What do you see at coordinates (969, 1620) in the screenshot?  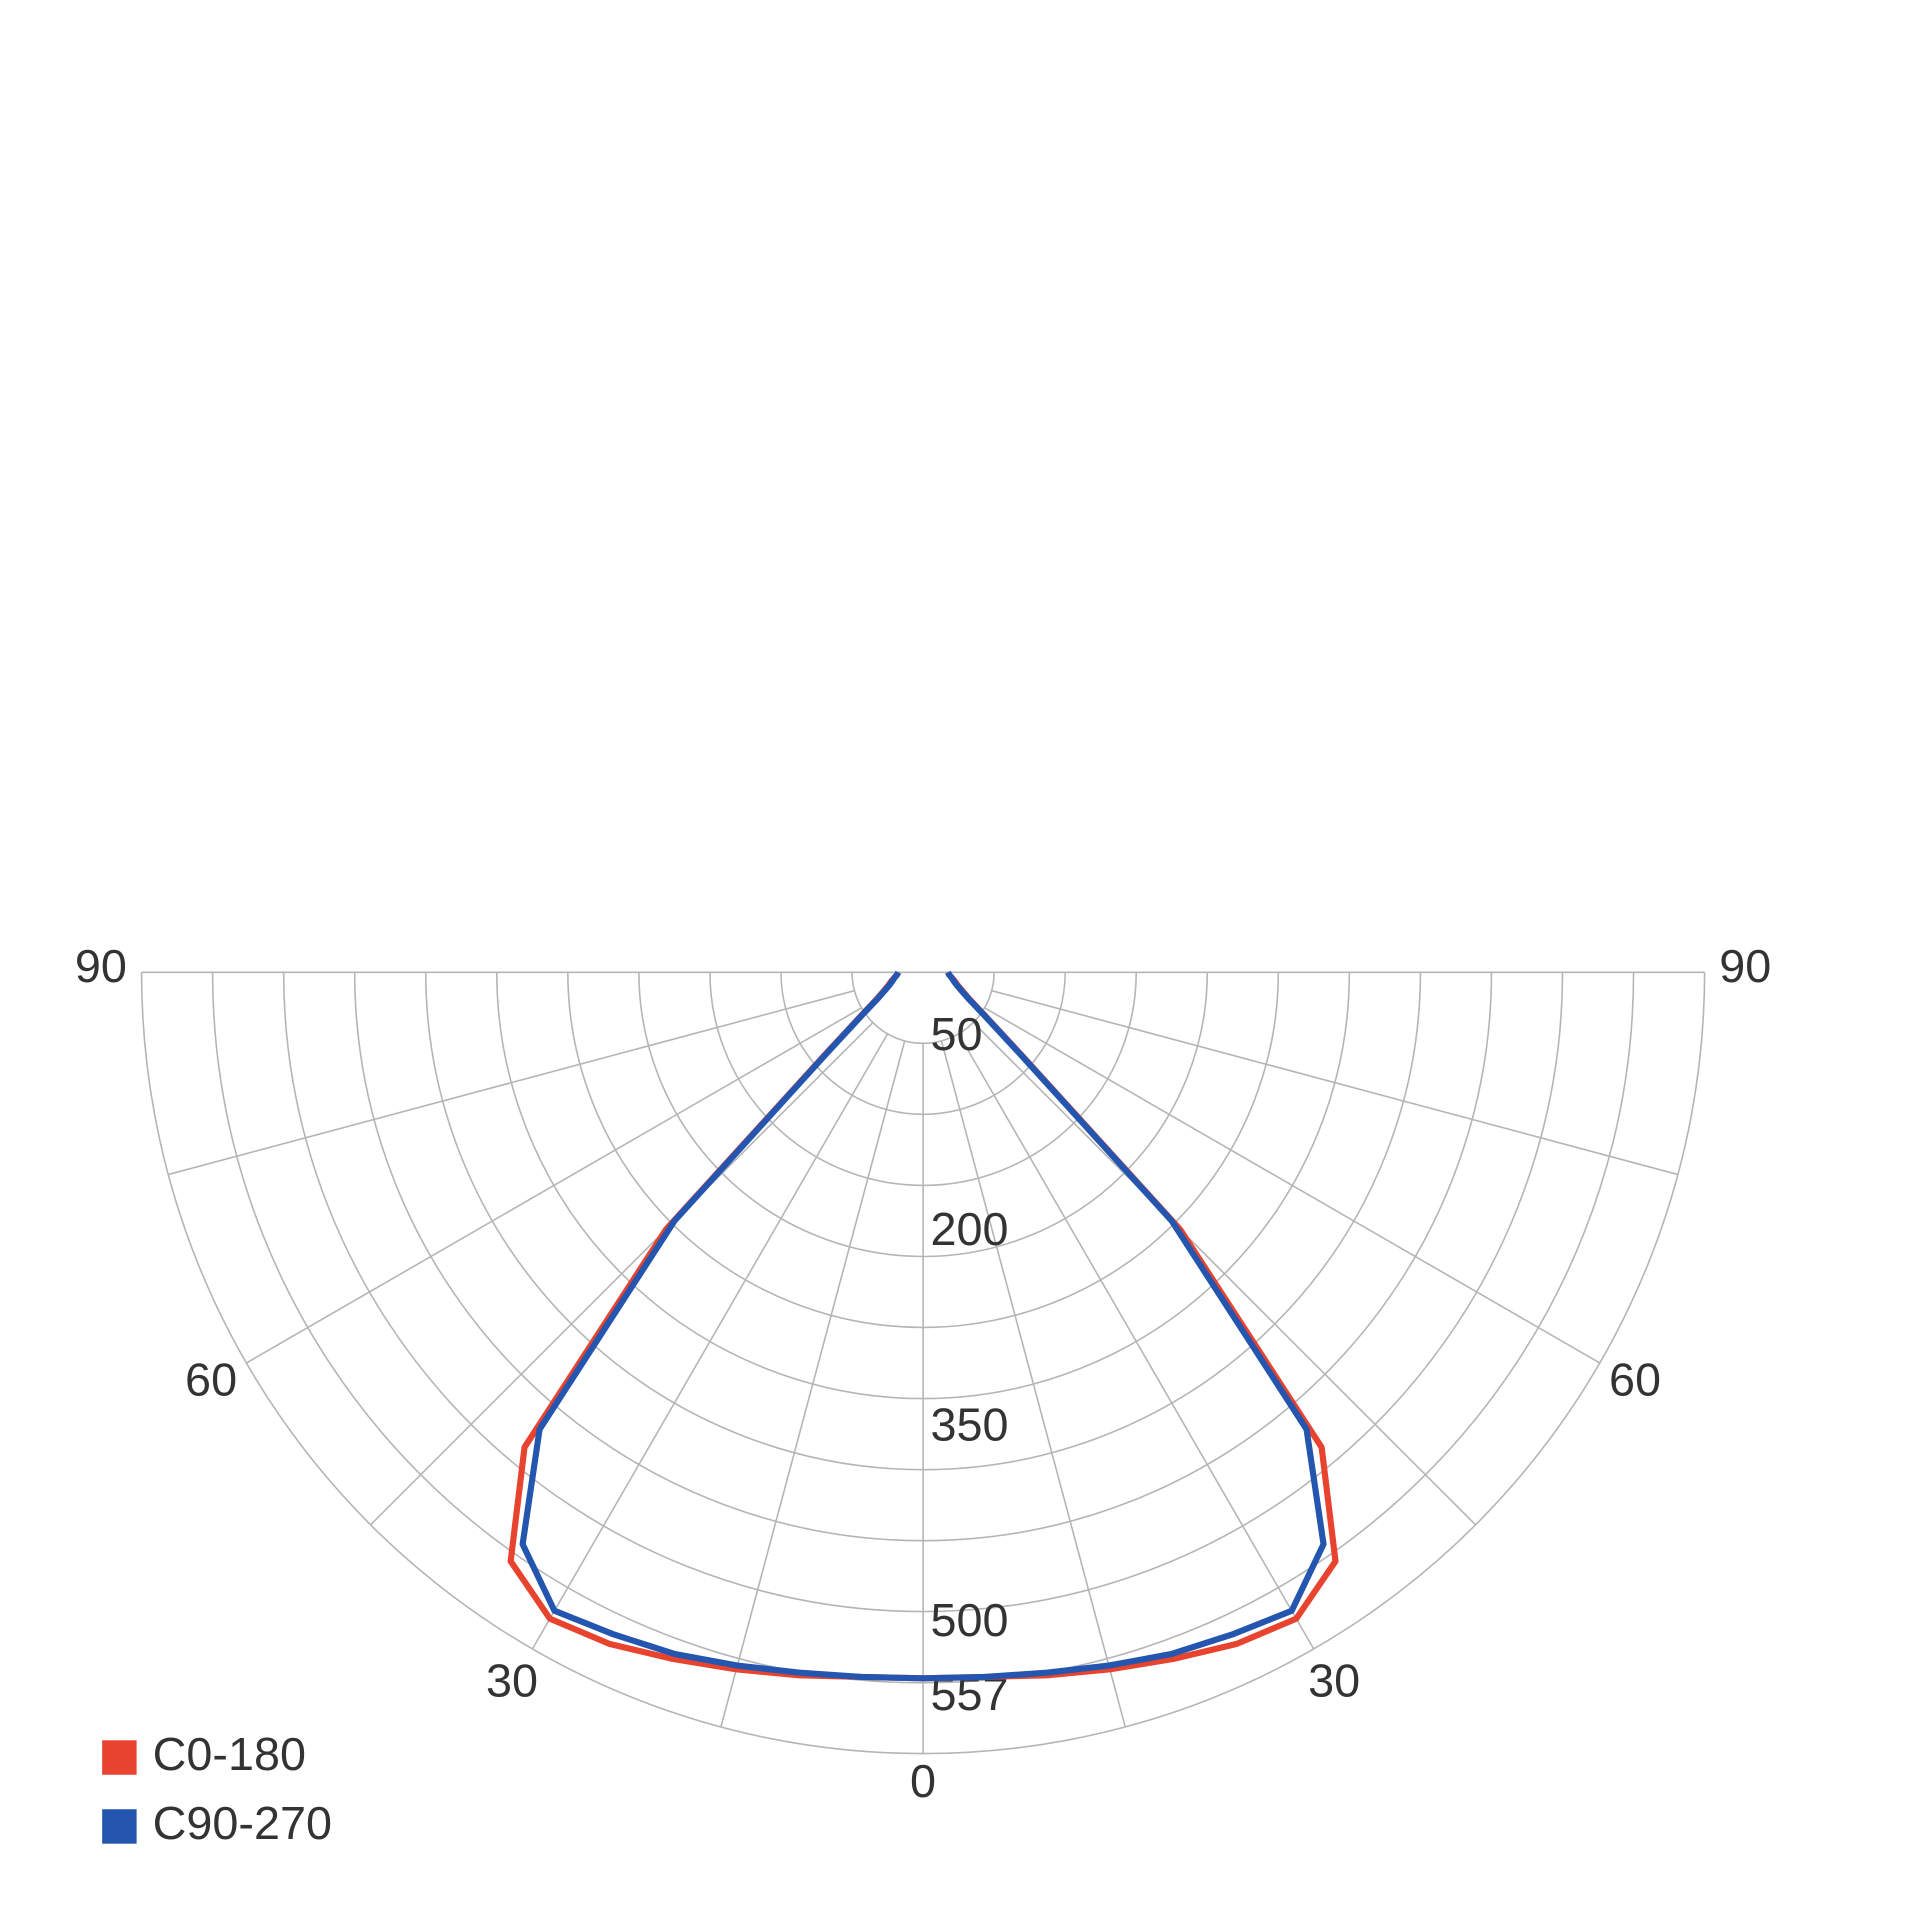 I see `radial-label: 500` at bounding box center [969, 1620].